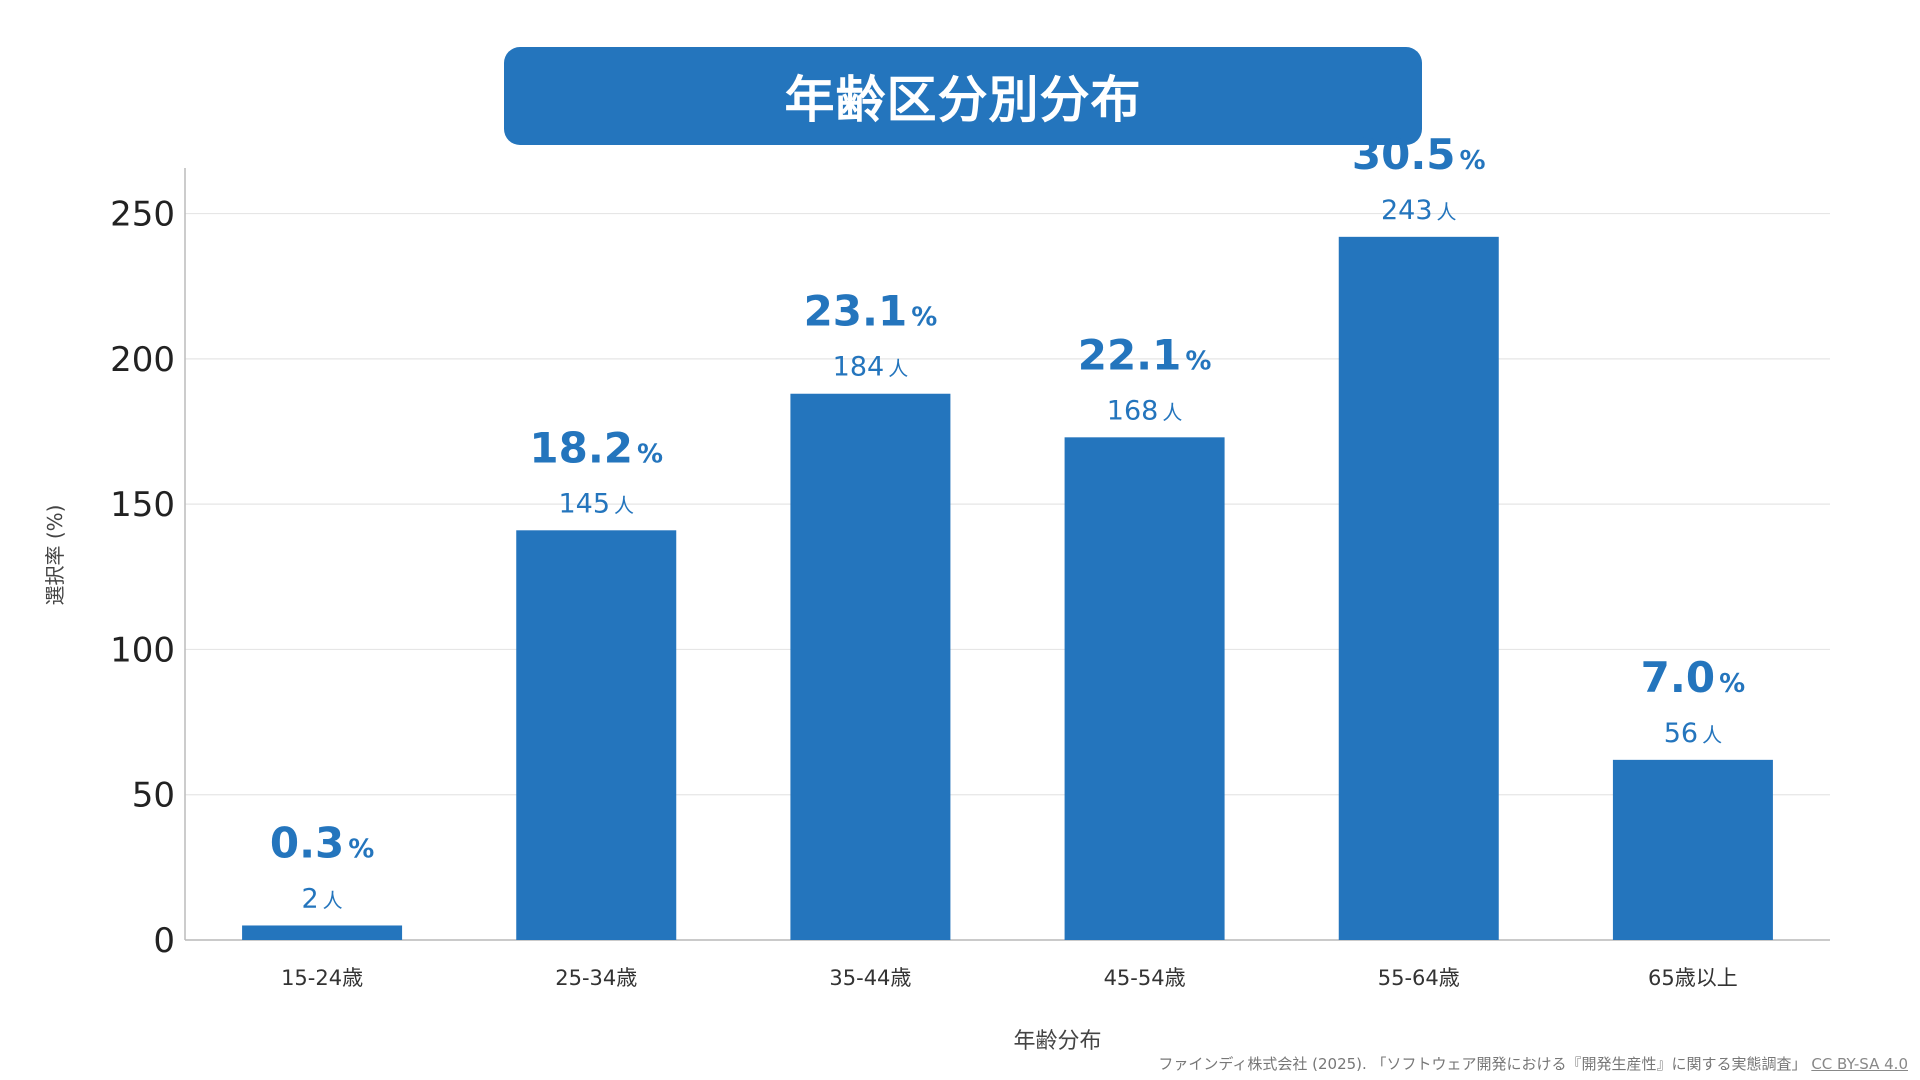 The width and height of the screenshot is (1920, 1080). What do you see at coordinates (142, 215) in the screenshot?
I see `y-tick-label: 250` at bounding box center [142, 215].